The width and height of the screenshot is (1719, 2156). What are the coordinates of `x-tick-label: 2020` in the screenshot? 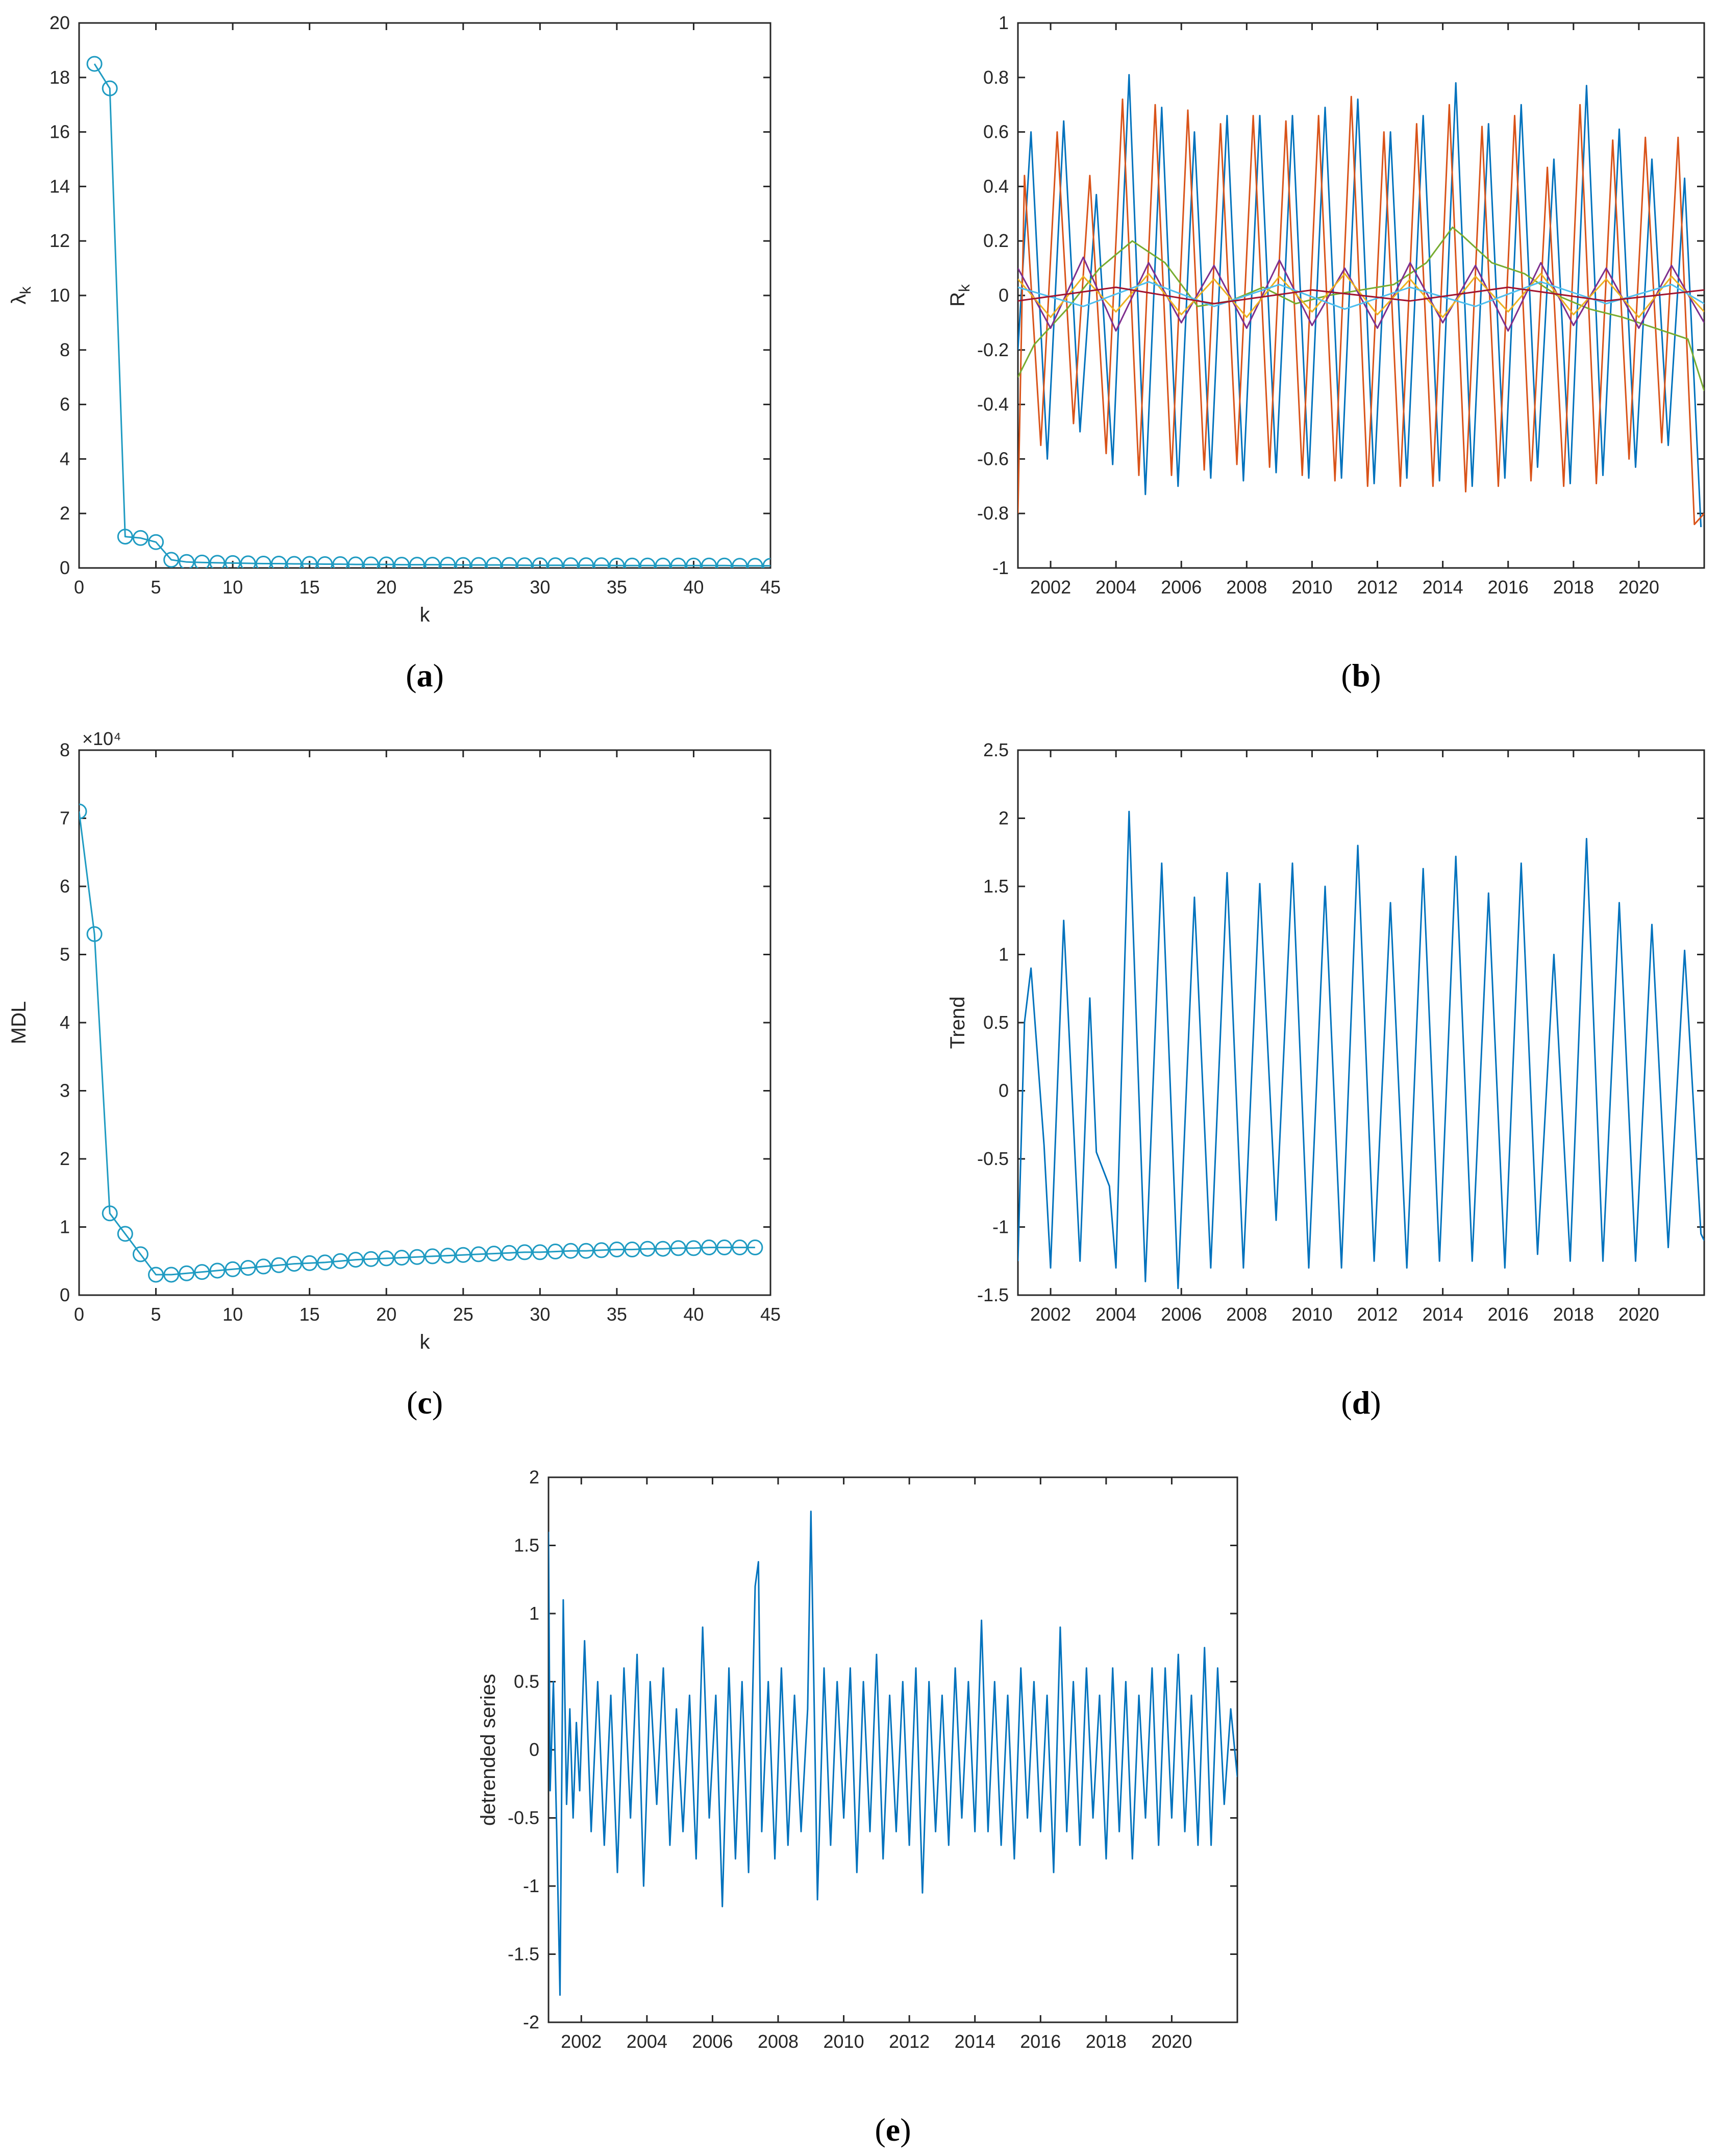 It's located at (1171, 2041).